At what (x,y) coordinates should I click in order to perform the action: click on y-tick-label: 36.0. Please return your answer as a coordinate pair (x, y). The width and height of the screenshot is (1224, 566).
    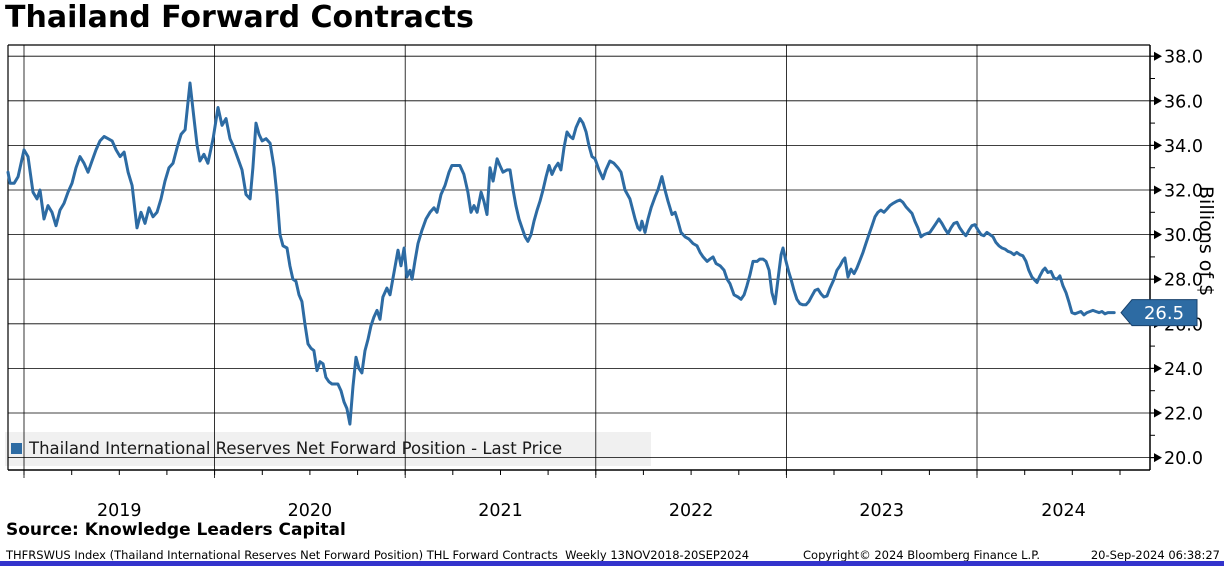
    Looking at the image, I should click on (1183, 102).